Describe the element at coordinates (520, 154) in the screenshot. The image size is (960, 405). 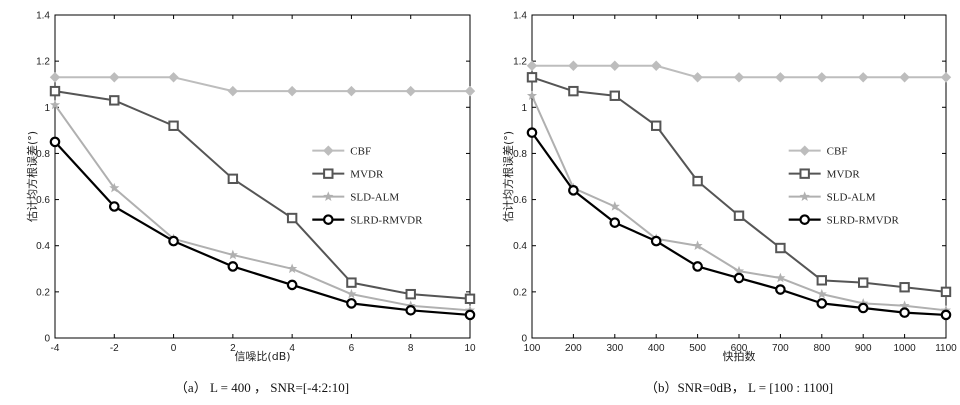
I see `y-tick-label: 0.8` at that location.